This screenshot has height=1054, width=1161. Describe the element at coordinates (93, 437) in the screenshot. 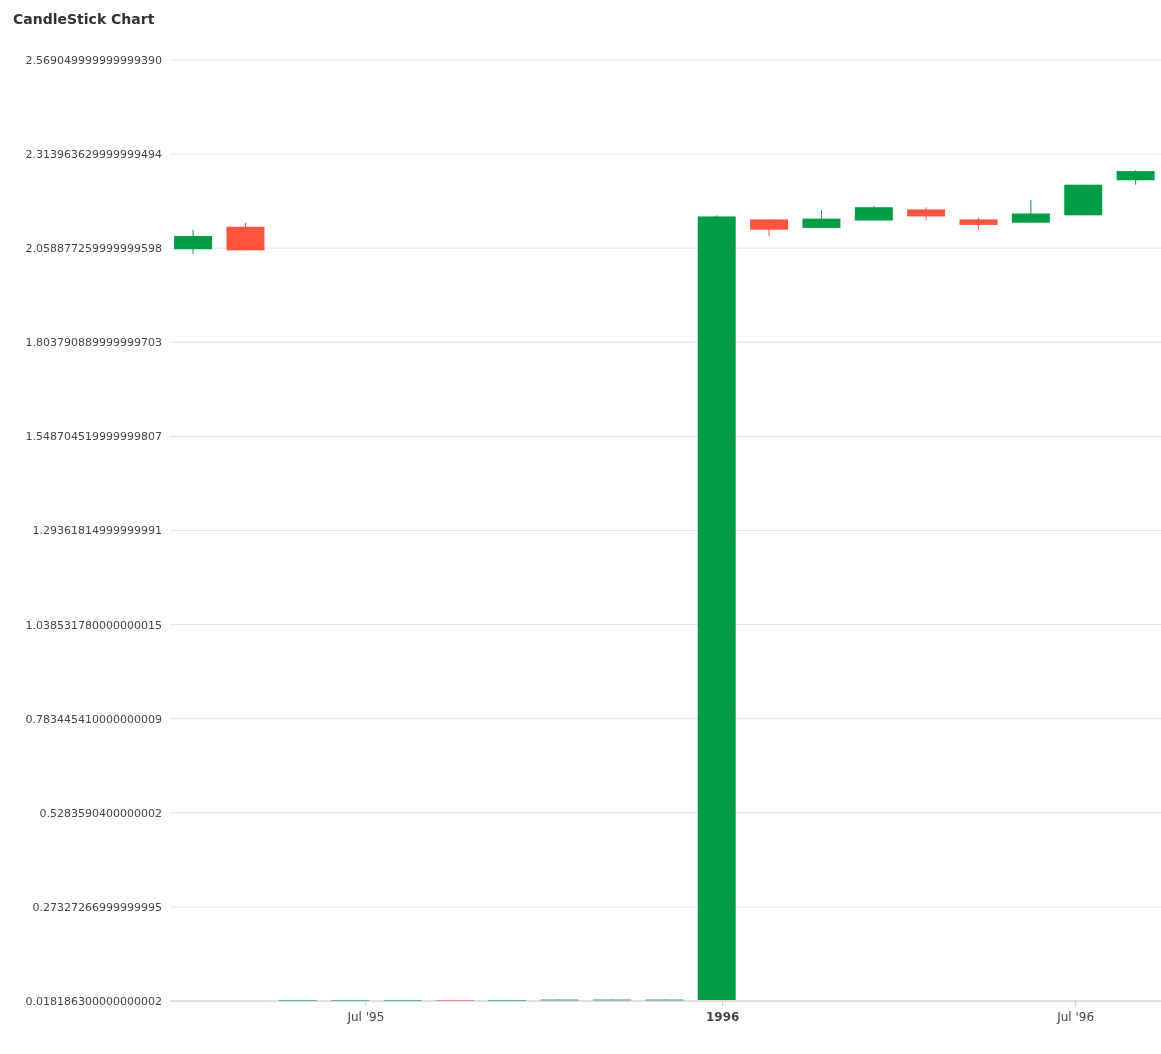

I see `y-tick-label: 1.548704519999999807` at that location.